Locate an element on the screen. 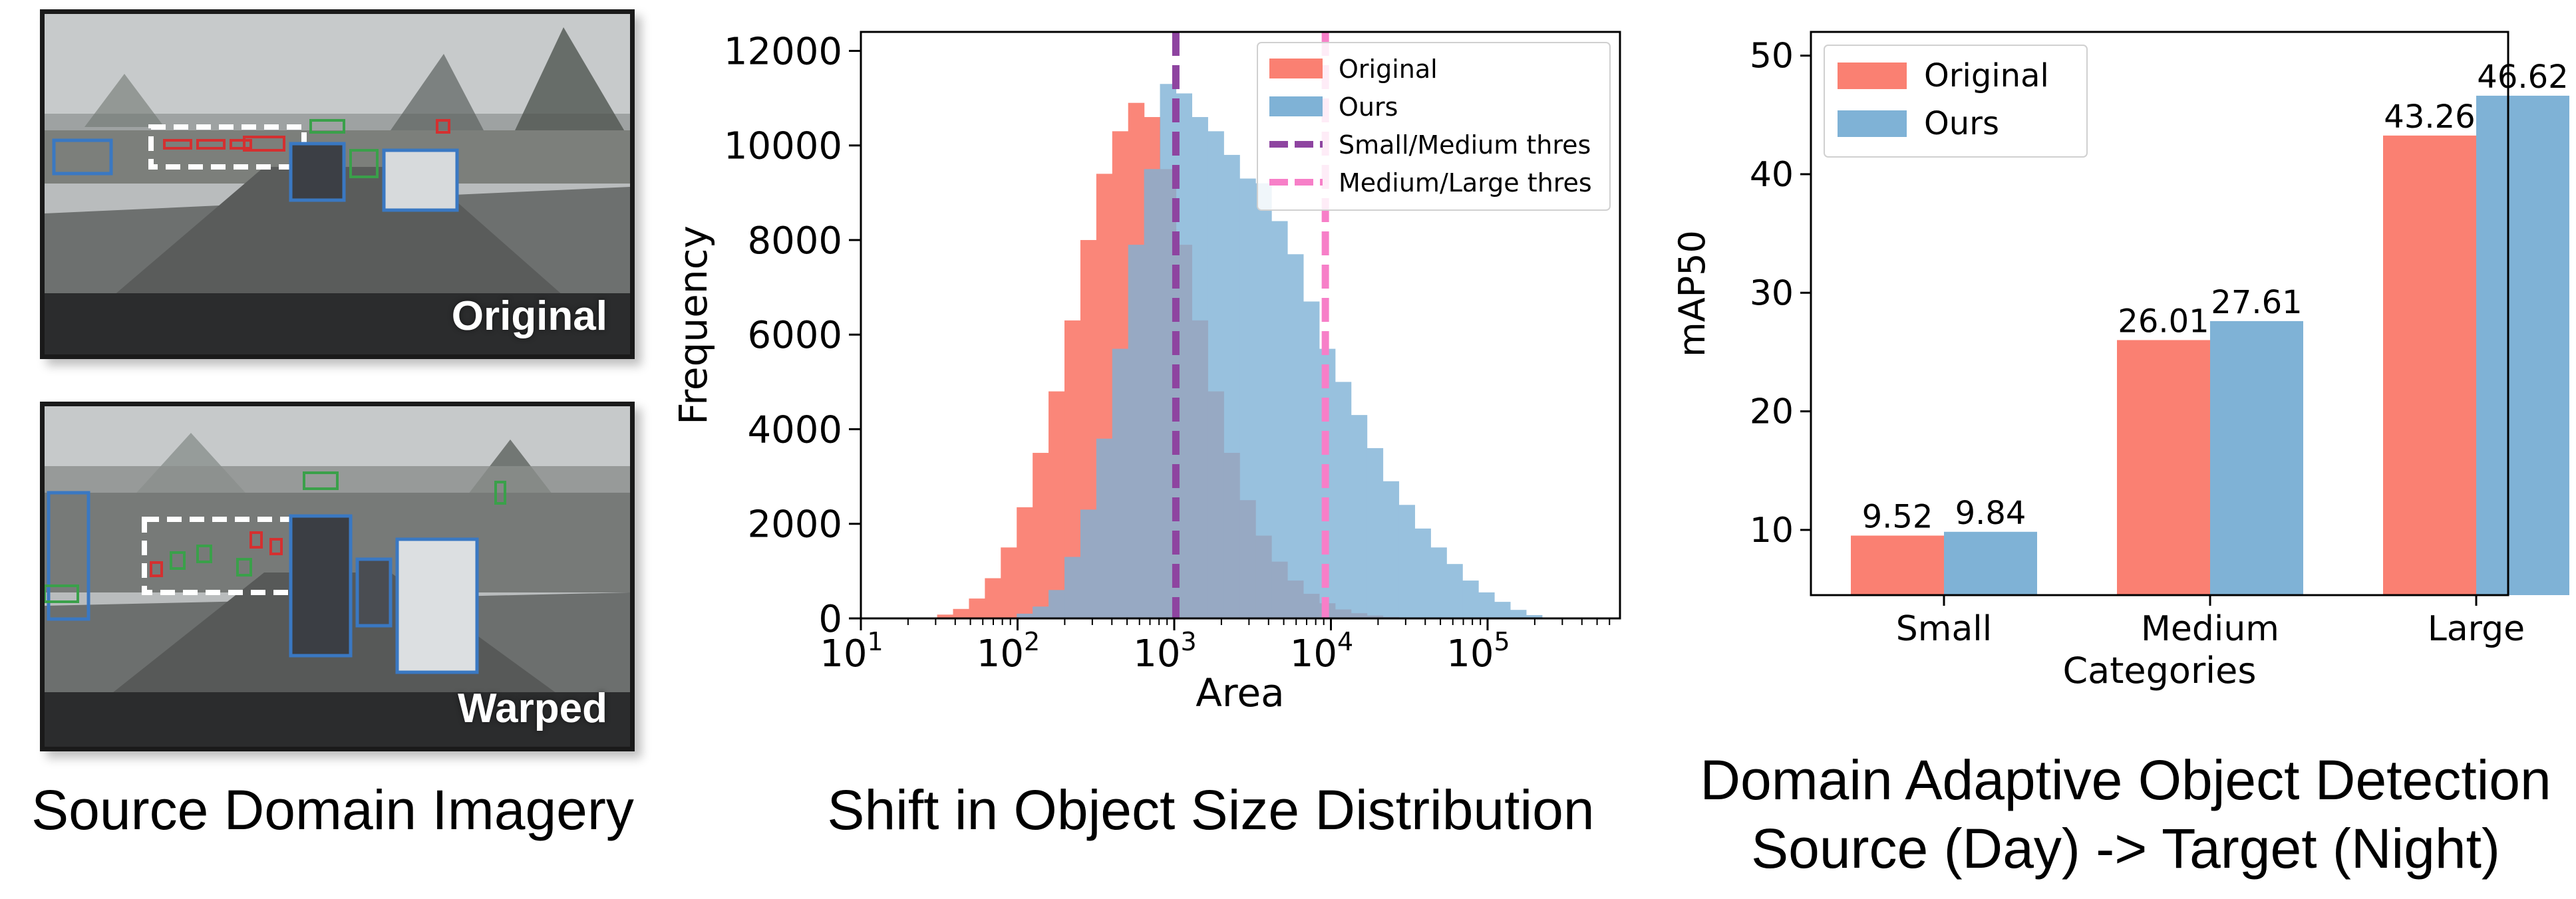 The width and height of the screenshot is (2576, 899). bar-ours-large is located at coordinates (2522, 345).